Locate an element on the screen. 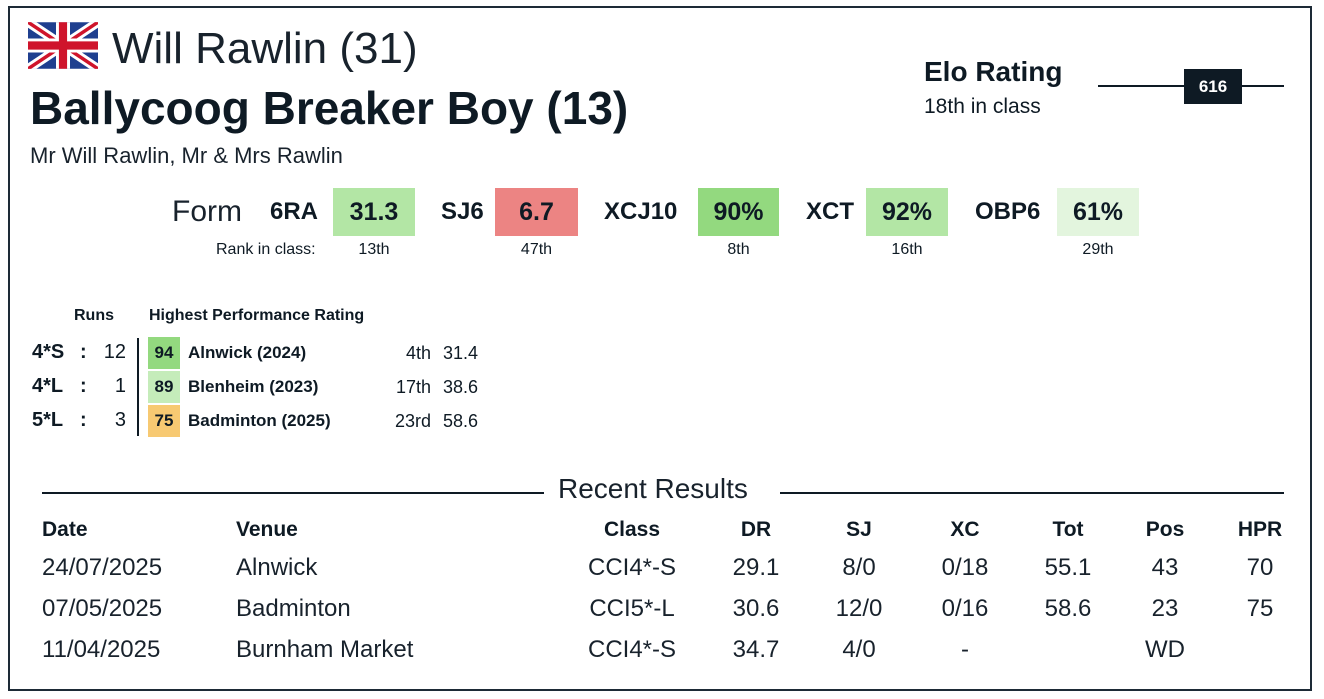 Image resolution: width=1324 pixels, height=699 pixels. col-class-header: Class is located at coordinates (632, 529).